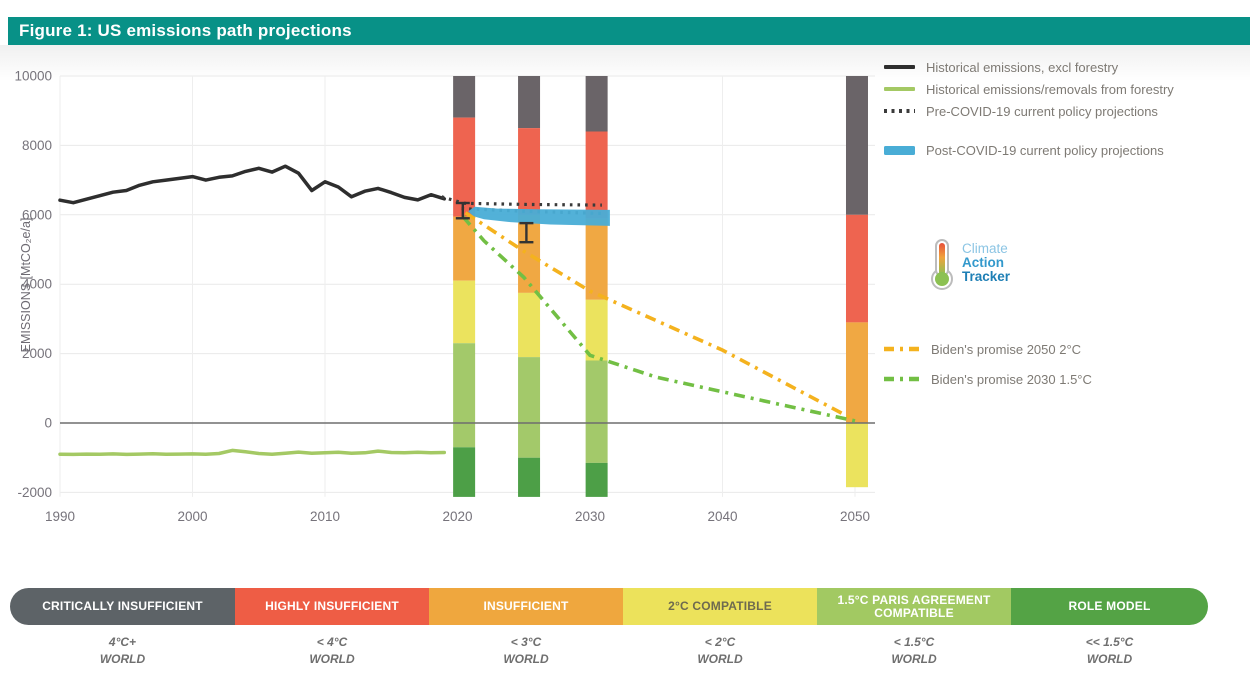  I want to click on x-tick-label: 2030, so click(590, 516).